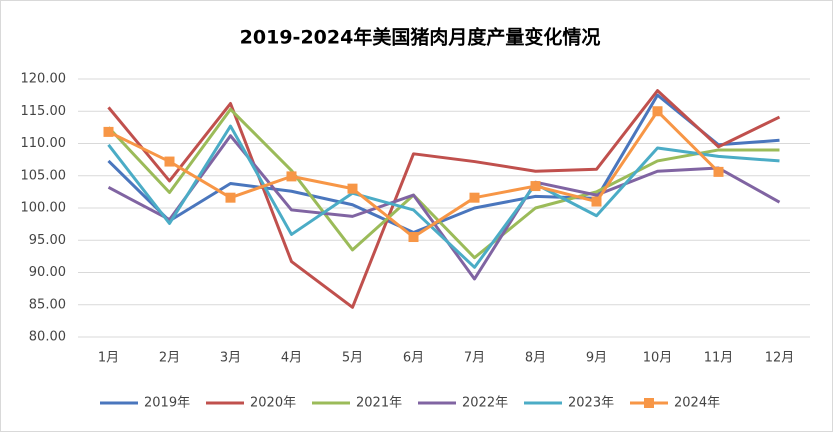 The height and width of the screenshot is (436, 833). What do you see at coordinates (44, 143) in the screenshot?
I see `y-tick-label: 110.00` at bounding box center [44, 143].